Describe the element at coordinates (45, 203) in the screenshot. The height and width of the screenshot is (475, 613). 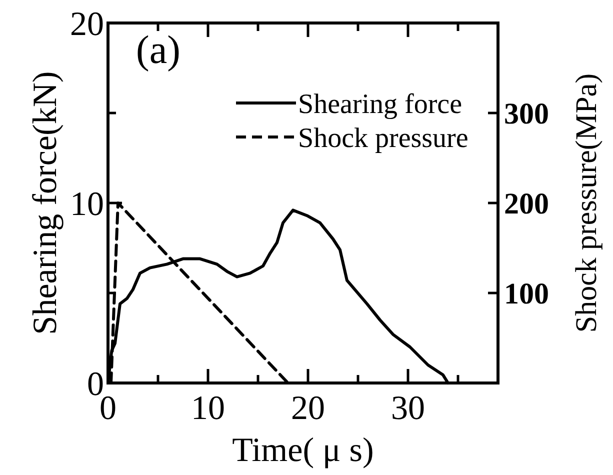
I see `y-axis-title: Shearing force(kN)` at that location.